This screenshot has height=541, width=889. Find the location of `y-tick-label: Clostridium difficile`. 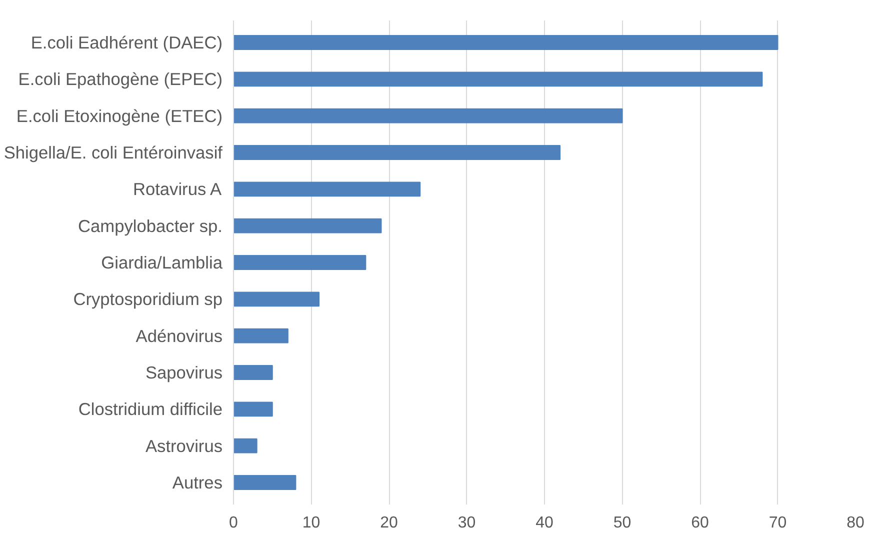

y-tick-label: Clostridium difficile is located at coordinates (150, 409).